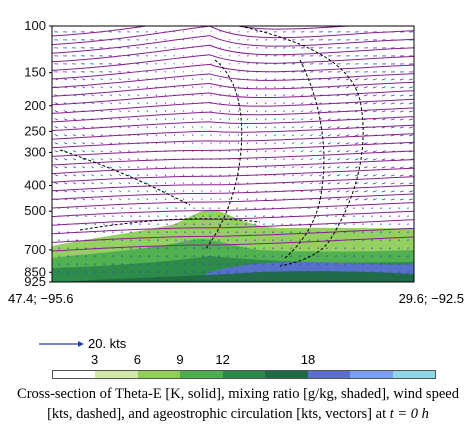 This screenshot has height=441, width=474. What do you see at coordinates (180, 359) in the screenshot?
I see `colorbar-tick-label: 9` at bounding box center [180, 359].